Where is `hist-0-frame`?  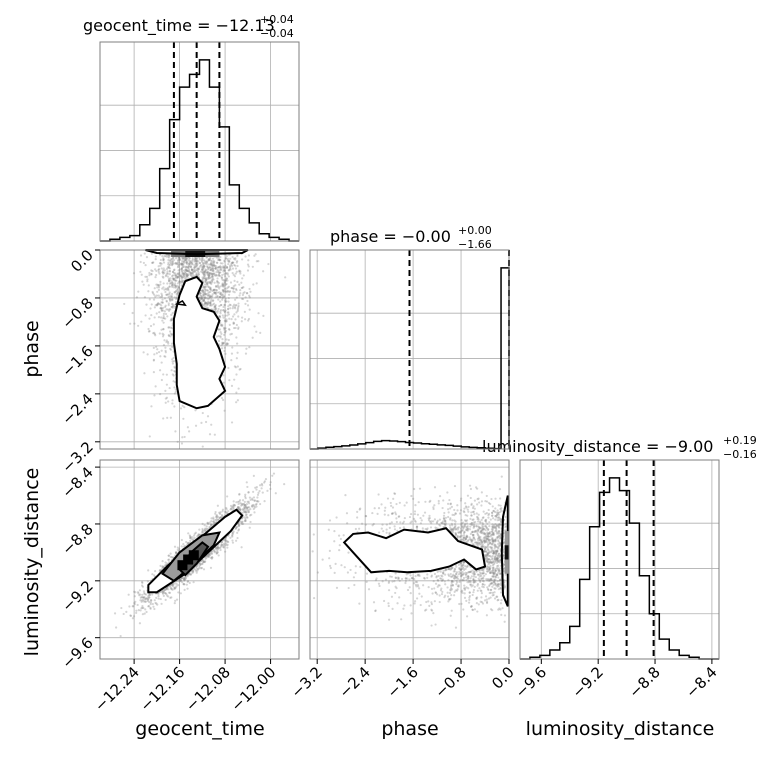 hist-0-frame is located at coordinates (199, 141).